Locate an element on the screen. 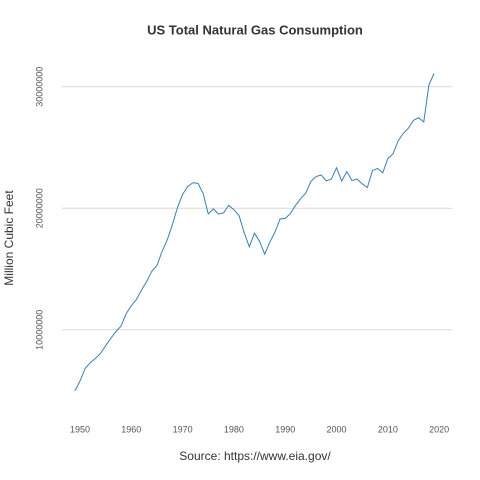  x-tick-label: 1960 is located at coordinates (131, 429).